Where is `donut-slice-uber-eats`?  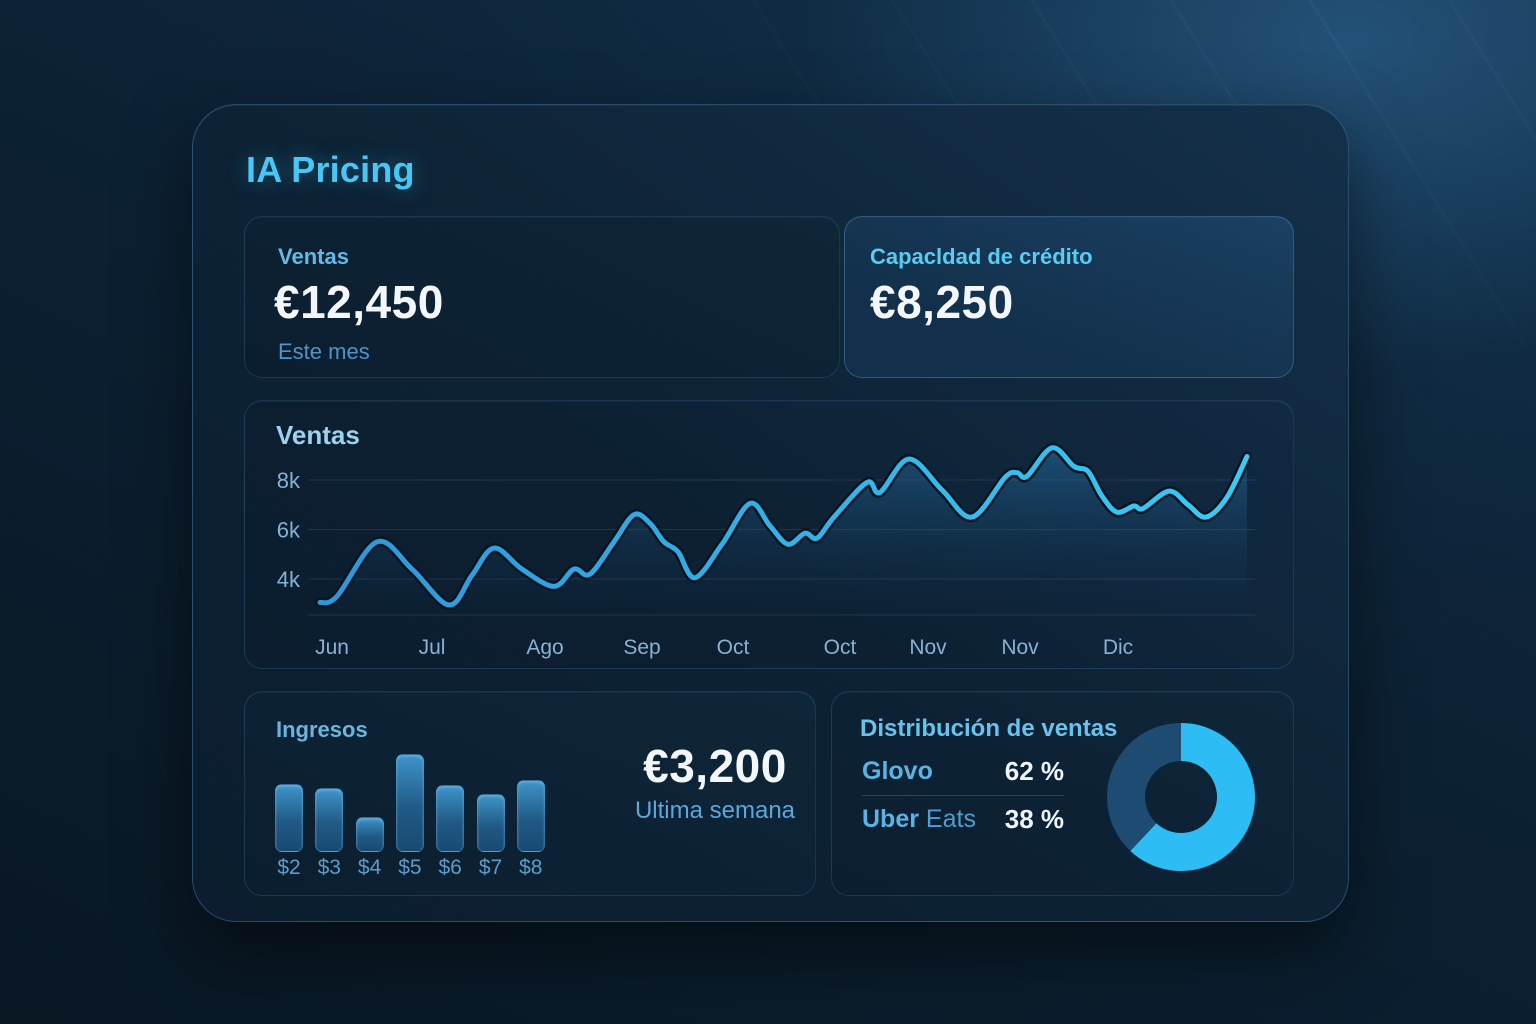 donut-slice-uber-eats is located at coordinates (1144, 787).